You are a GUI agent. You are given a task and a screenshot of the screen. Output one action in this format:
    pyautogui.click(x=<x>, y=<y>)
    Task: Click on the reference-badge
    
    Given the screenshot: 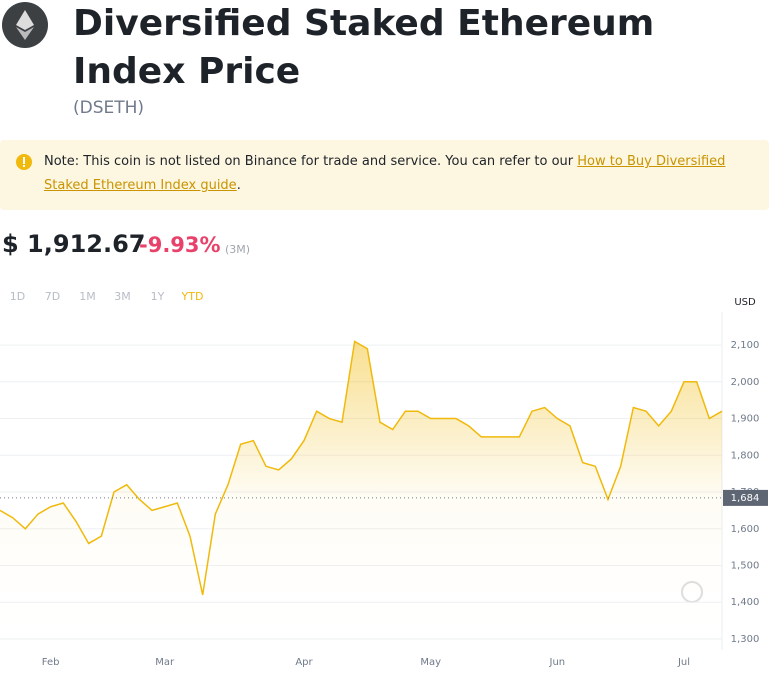 What is the action you would take?
    pyautogui.click(x=745, y=497)
    